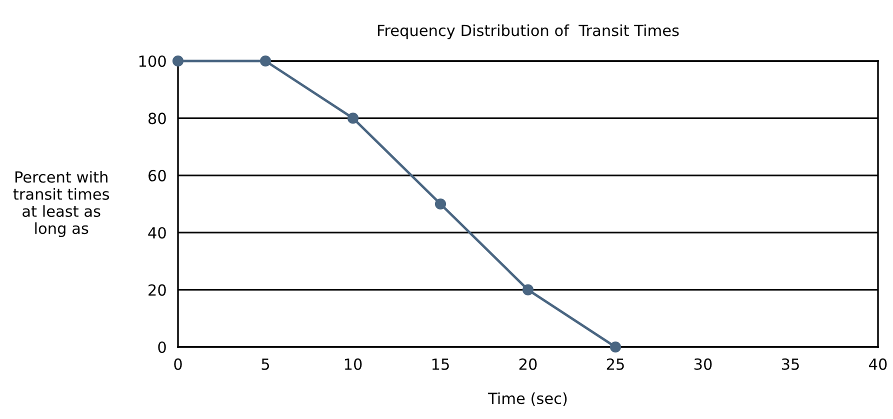  What do you see at coordinates (157, 118) in the screenshot?
I see `y-tick-label: 80` at bounding box center [157, 118].